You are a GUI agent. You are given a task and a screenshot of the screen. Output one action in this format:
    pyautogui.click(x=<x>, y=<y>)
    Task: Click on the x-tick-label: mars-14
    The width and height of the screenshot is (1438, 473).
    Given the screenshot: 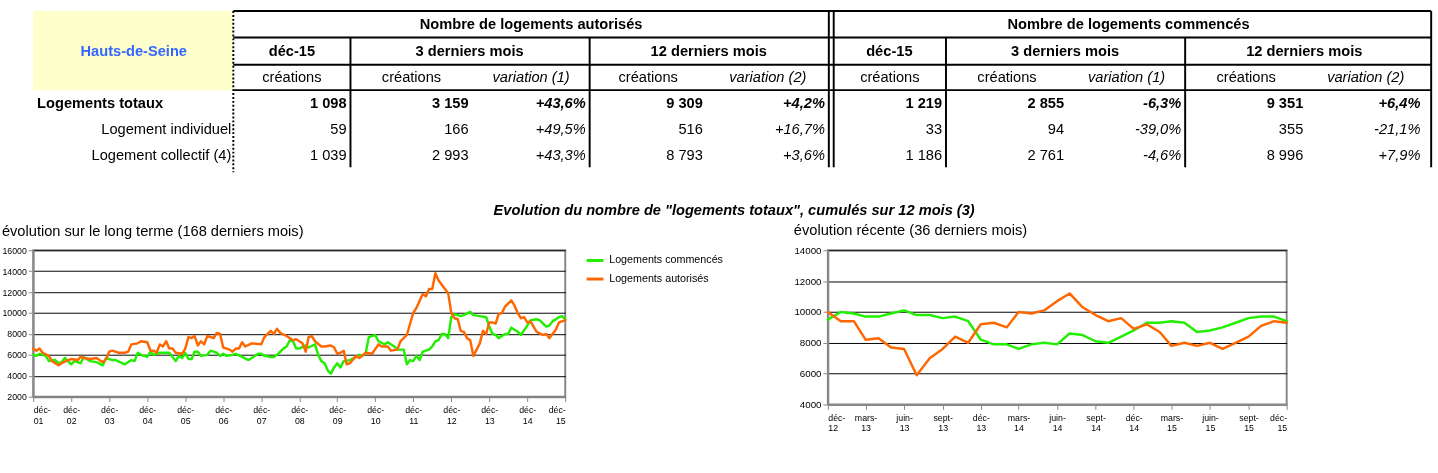 What is the action you would take?
    pyautogui.click(x=1019, y=423)
    